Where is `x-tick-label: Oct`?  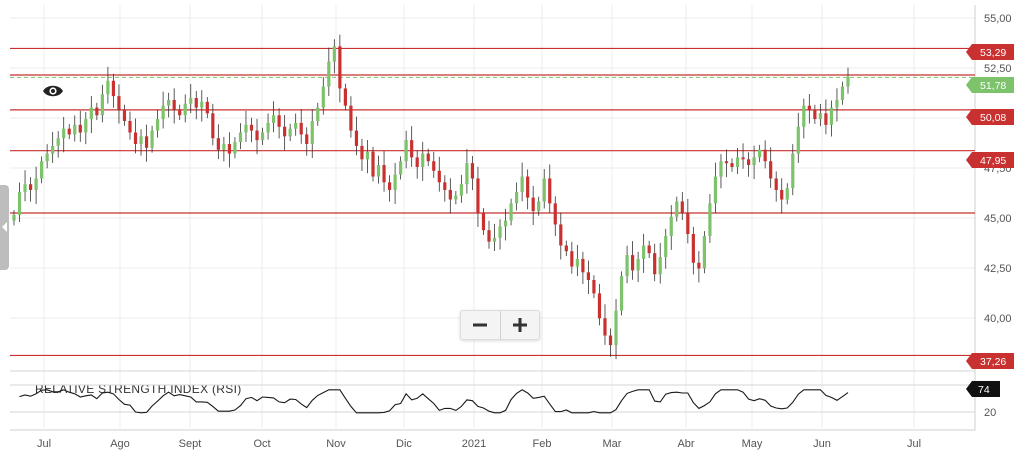
x-tick-label: Oct is located at coordinates (261, 444).